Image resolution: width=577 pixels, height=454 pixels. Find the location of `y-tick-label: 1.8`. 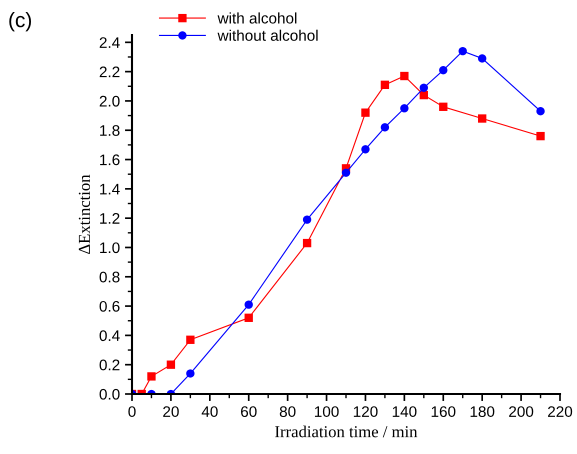

y-tick-label: 1.8 is located at coordinates (110, 130).